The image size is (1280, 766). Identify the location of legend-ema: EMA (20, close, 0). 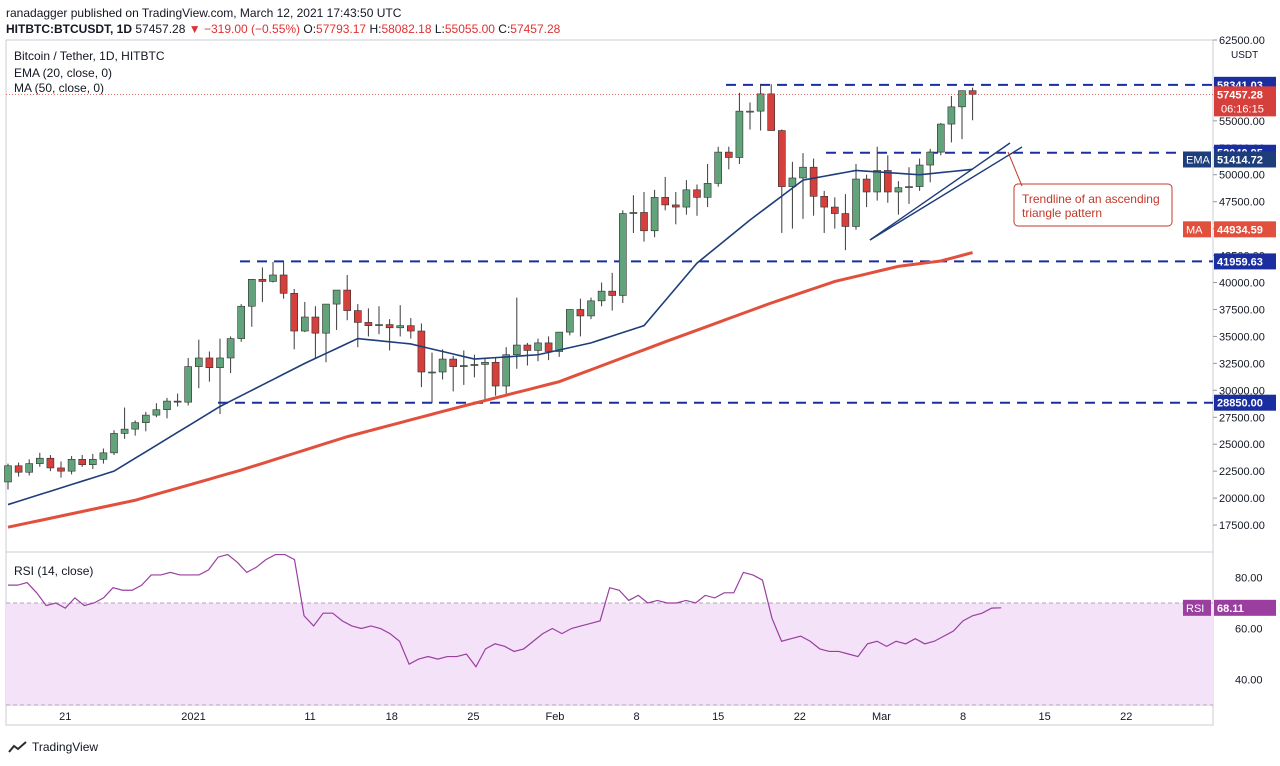
(63, 73).